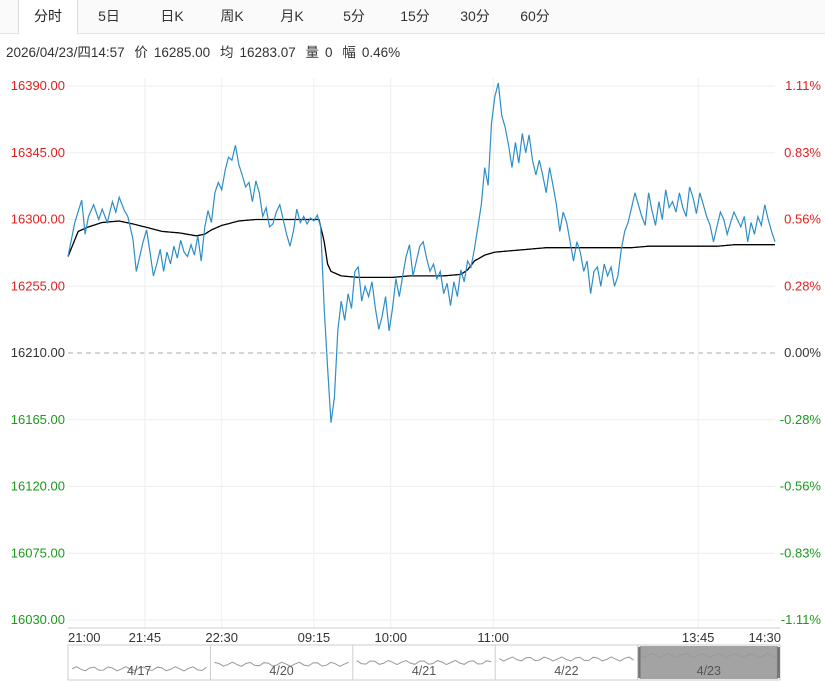 The height and width of the screenshot is (683, 825). I want to click on y-tick-right: -0.56%, so click(801, 486).